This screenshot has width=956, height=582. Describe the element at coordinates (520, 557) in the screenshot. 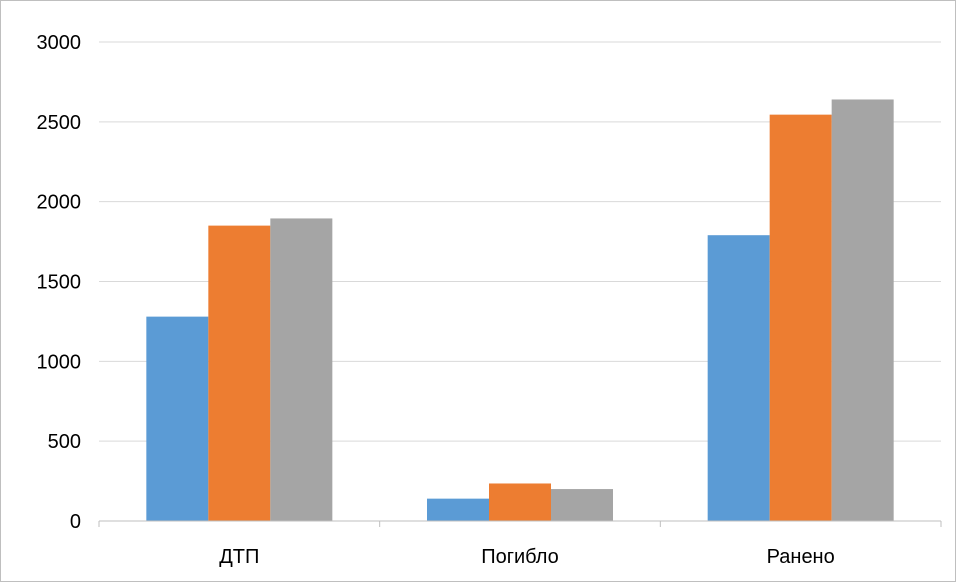

I see `x-tick-label: Погибло` at that location.